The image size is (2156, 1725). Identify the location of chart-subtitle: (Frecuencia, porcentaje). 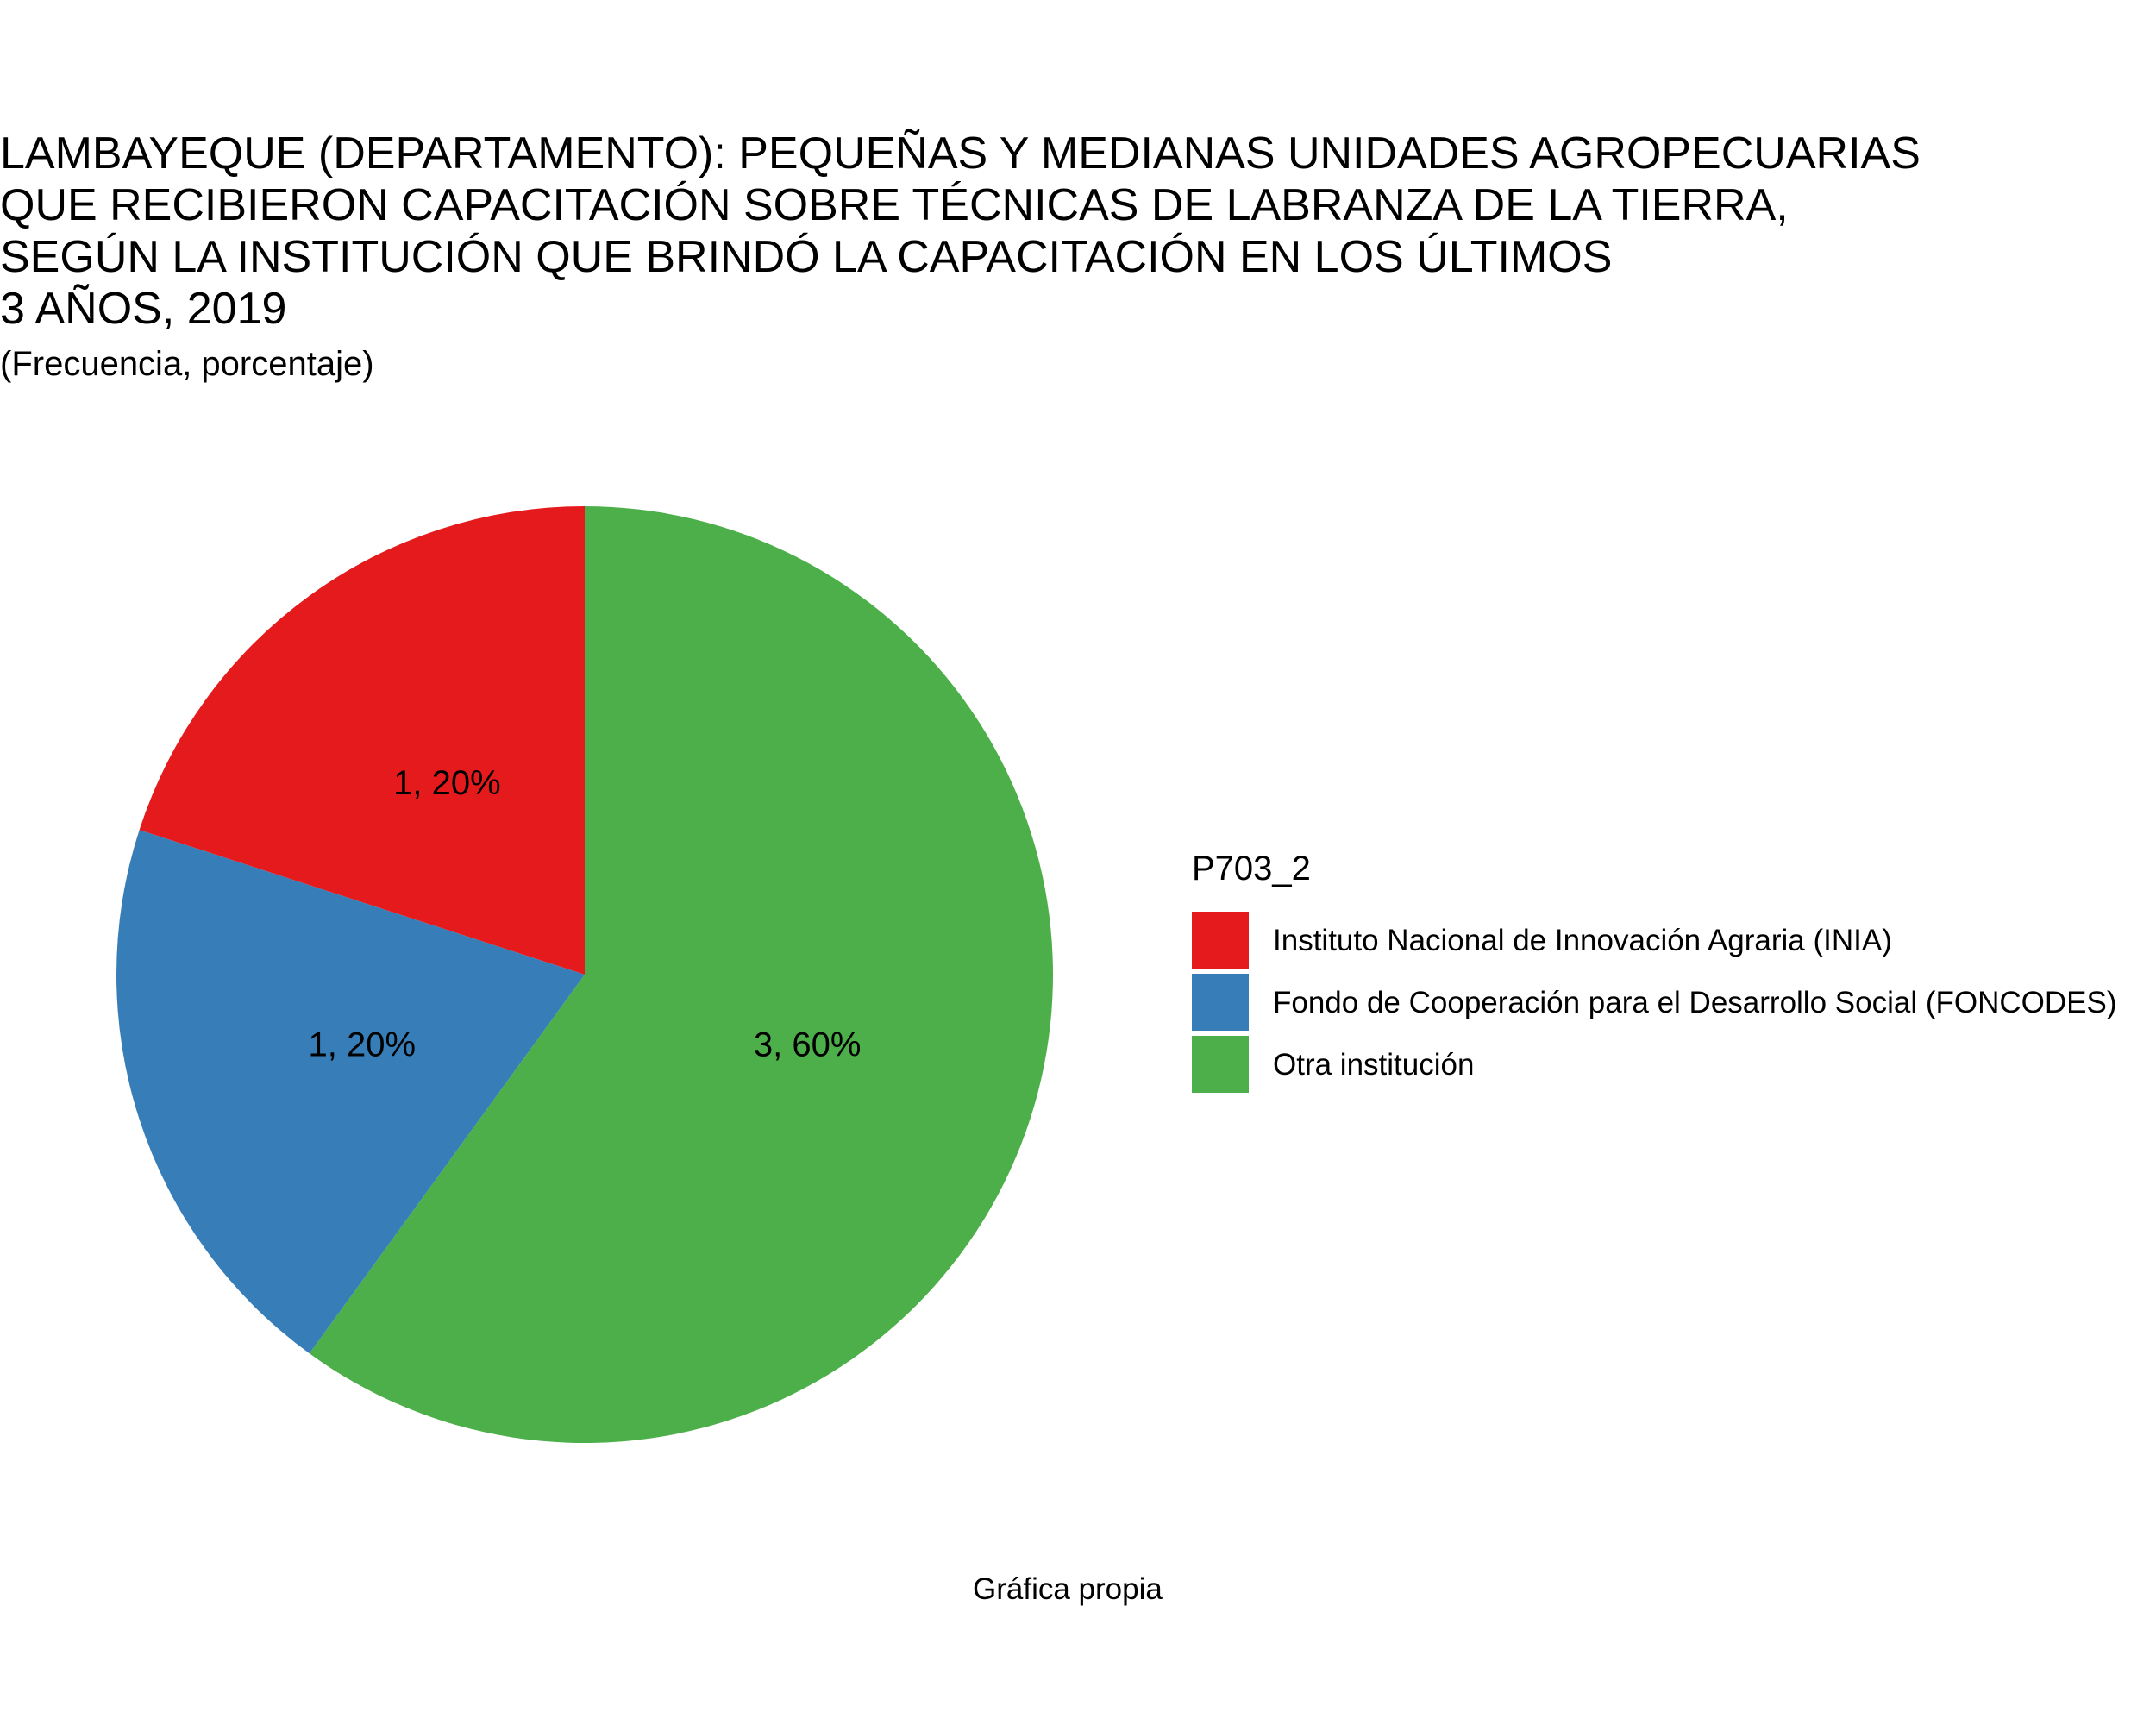
(187, 364).